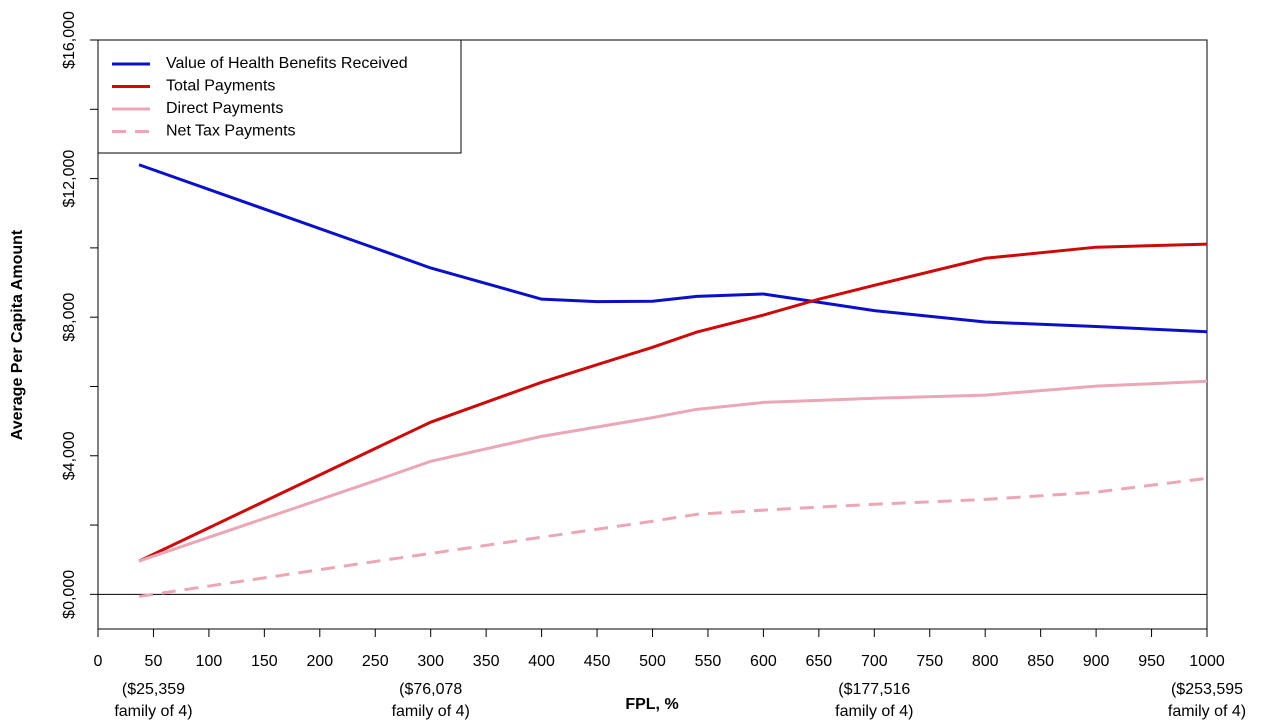 The height and width of the screenshot is (726, 1263). What do you see at coordinates (264, 661) in the screenshot?
I see `x-tick-label: 150` at bounding box center [264, 661].